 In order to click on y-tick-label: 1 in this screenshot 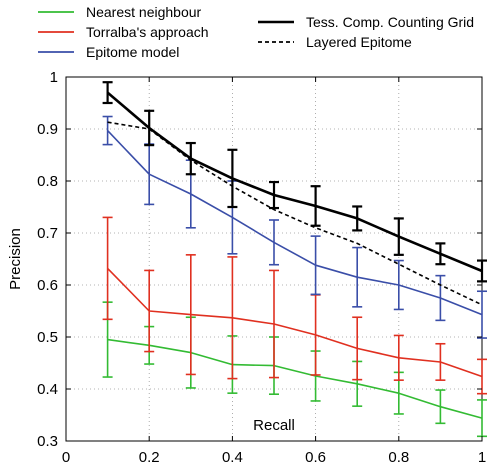, I will do `click(54, 77)`.